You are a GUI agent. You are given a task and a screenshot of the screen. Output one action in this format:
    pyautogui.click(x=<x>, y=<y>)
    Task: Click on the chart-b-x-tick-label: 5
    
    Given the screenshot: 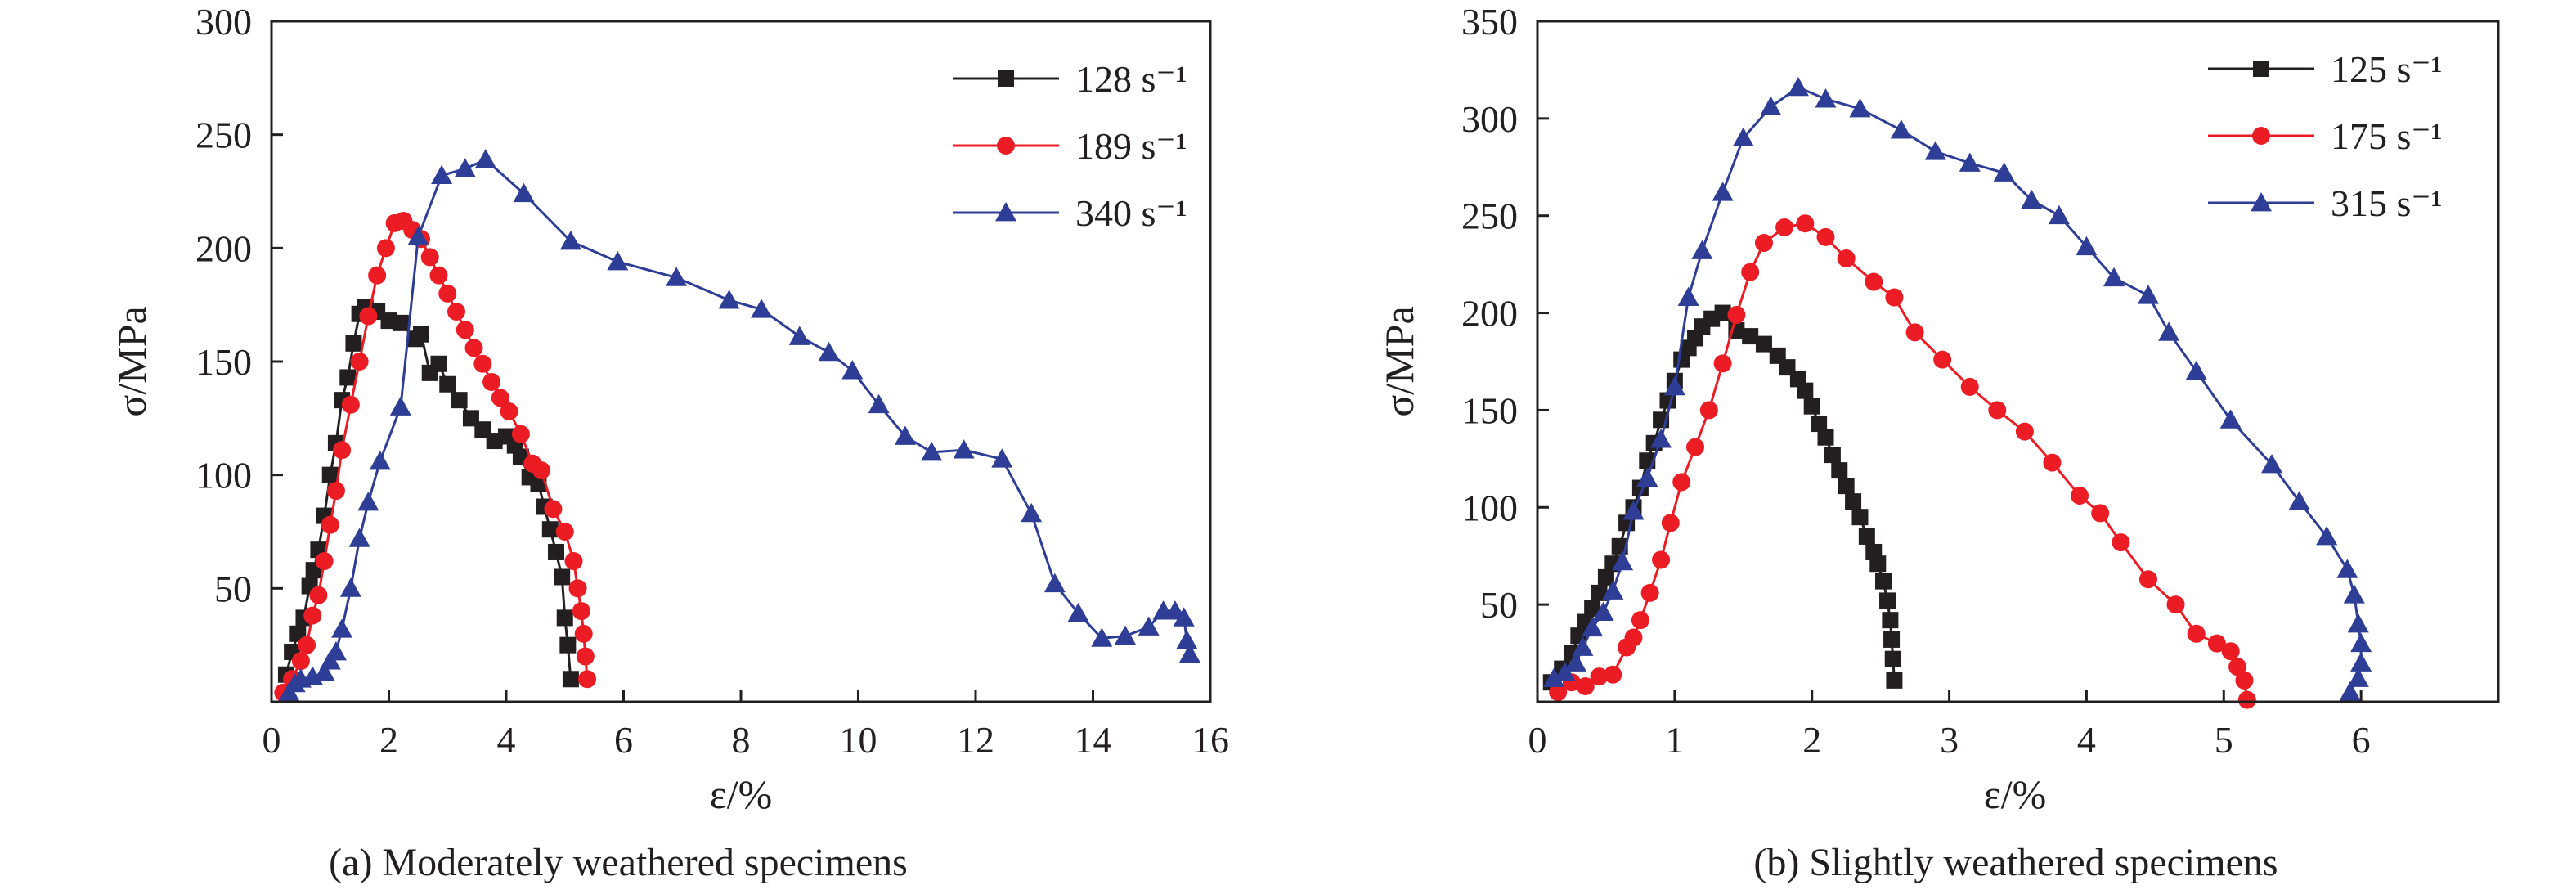 What is the action you would take?
    pyautogui.click(x=2224, y=740)
    